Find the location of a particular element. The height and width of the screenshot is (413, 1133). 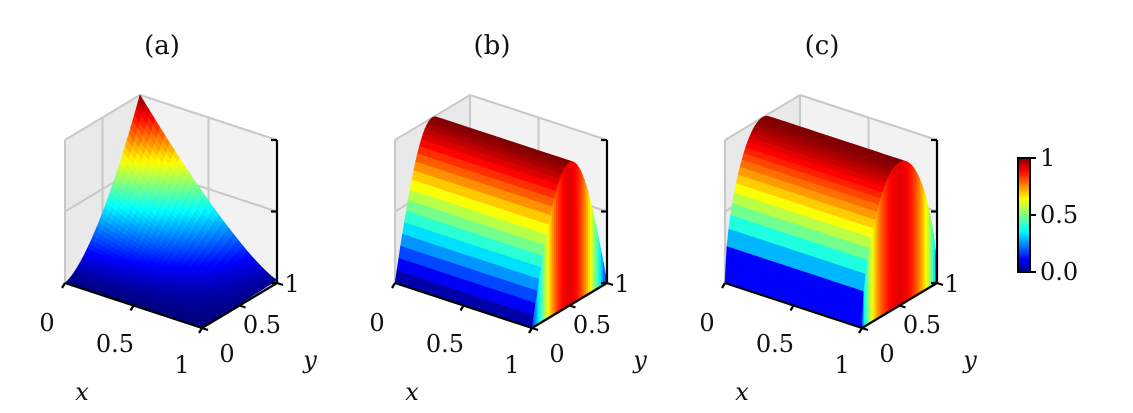

colorbar-tick-label: 0.5 is located at coordinates (1059, 215).